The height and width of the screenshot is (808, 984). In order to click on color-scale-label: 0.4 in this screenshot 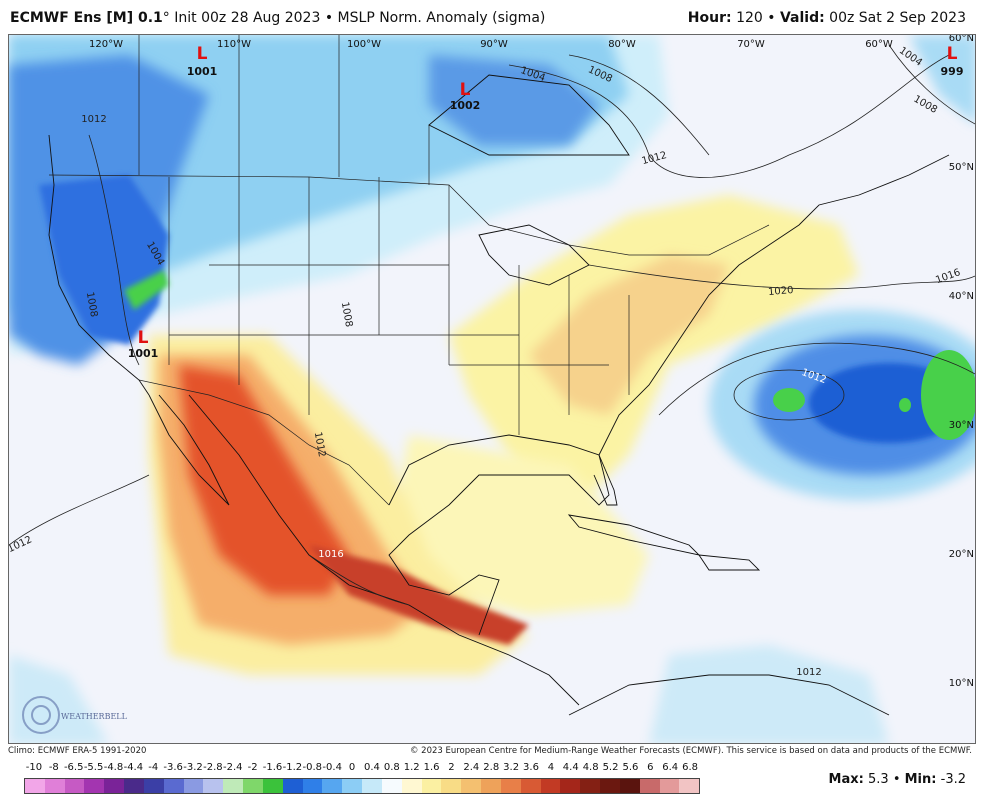, I will do `click(371, 767)`.